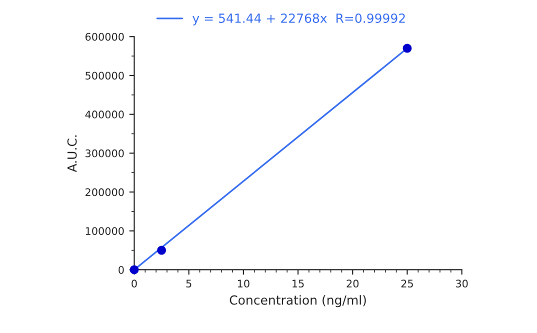  What do you see at coordinates (189, 284) in the screenshot?
I see `x-tick-label: 5` at bounding box center [189, 284].